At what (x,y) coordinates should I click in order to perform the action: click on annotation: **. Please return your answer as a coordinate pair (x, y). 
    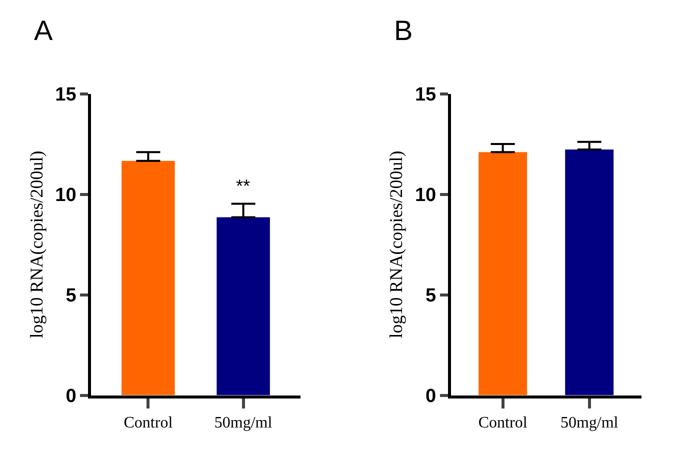
    Looking at the image, I should click on (243, 186).